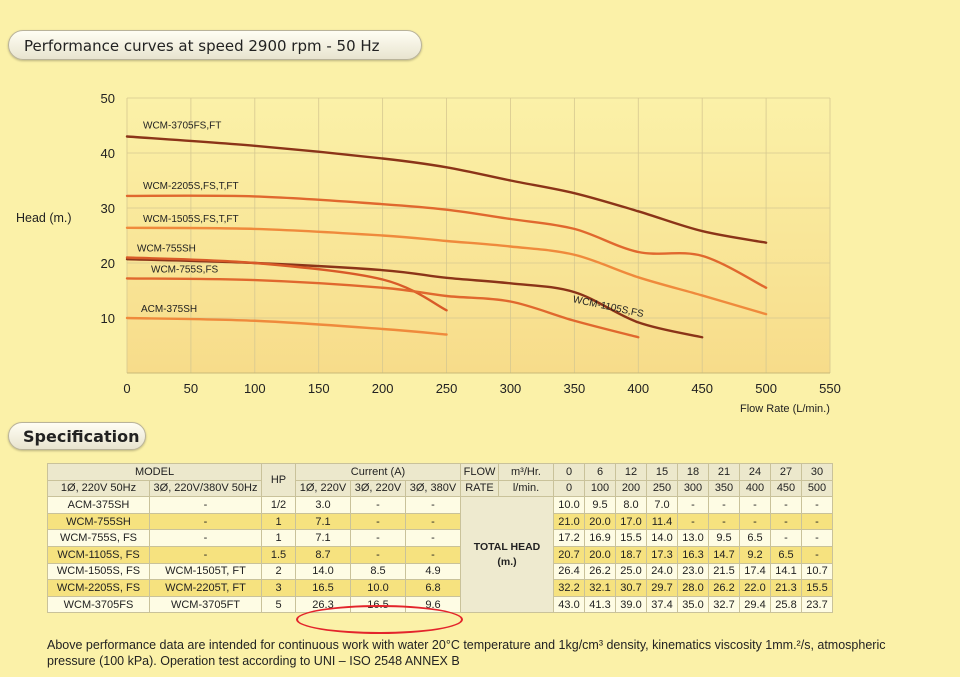 The width and height of the screenshot is (960, 677). What do you see at coordinates (724, 588) in the screenshot?
I see `head-cell: 26.2` at bounding box center [724, 588].